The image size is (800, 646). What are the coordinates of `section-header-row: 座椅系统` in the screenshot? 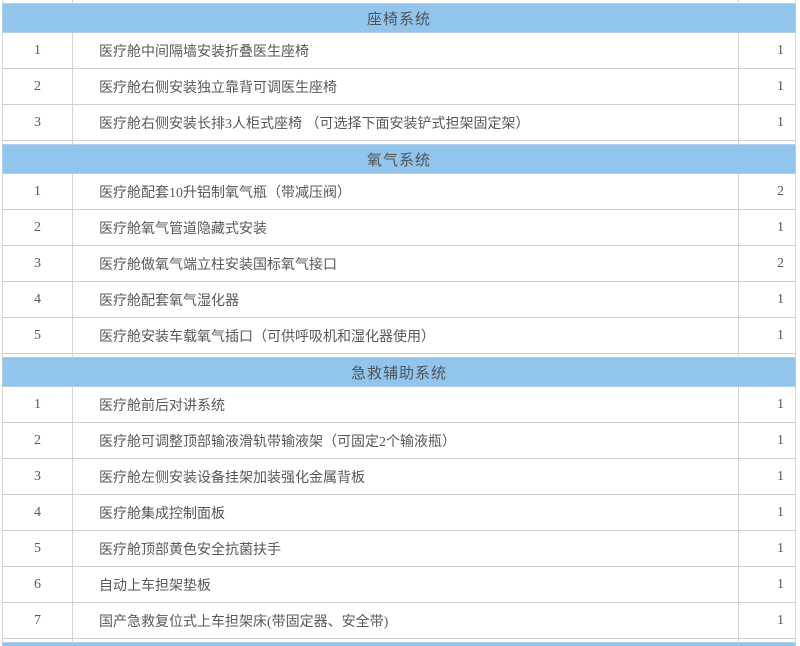 It's located at (399, 18).